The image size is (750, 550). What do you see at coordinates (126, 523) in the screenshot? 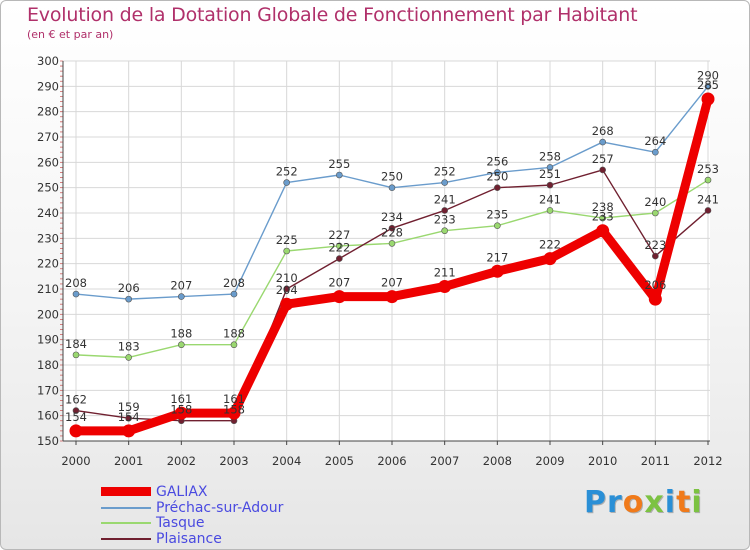
I see `legend-swatch-tasque` at bounding box center [126, 523].